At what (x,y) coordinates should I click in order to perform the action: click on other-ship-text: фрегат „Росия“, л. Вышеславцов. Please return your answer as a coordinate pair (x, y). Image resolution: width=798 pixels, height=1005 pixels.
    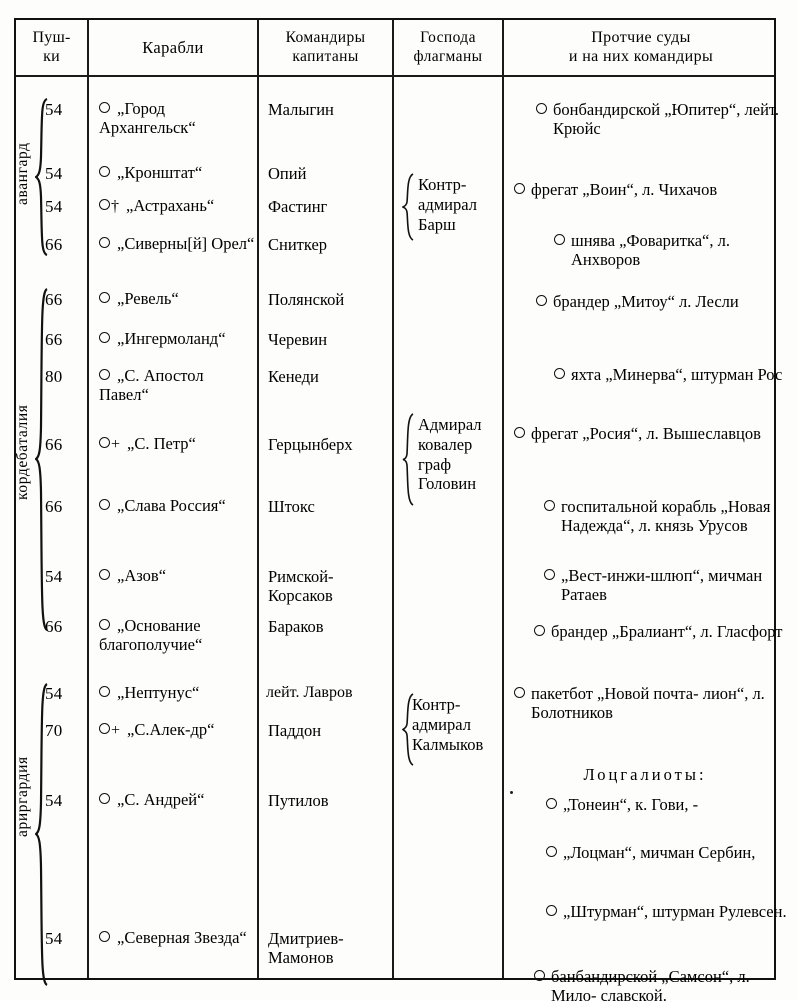
    Looking at the image, I should click on (646, 433).